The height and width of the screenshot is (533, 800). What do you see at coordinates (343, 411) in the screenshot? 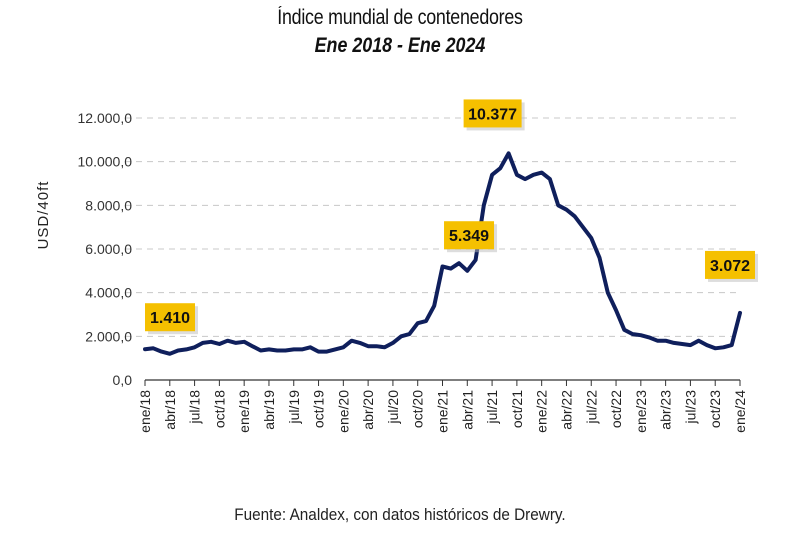
I see `x-tick-label: ene/20` at bounding box center [343, 411].